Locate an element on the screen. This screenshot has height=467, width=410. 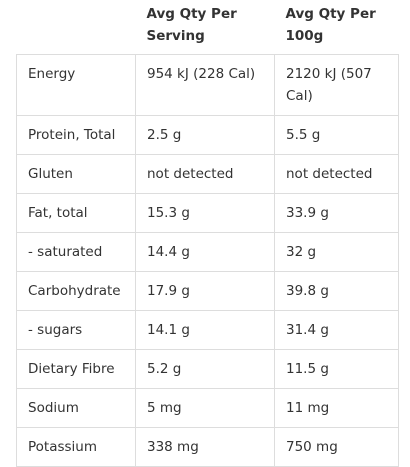
header-empty is located at coordinates (76, 27).